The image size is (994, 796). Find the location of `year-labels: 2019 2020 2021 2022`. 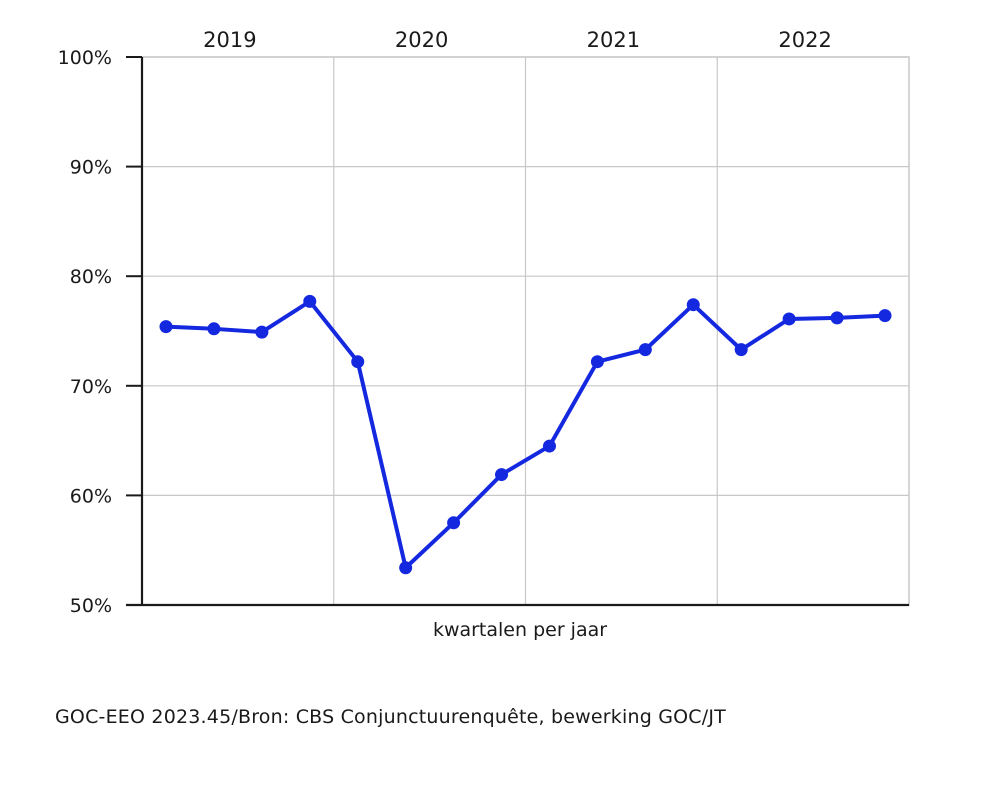

year-labels: 2019 2020 2021 2022 is located at coordinates (517, 40).